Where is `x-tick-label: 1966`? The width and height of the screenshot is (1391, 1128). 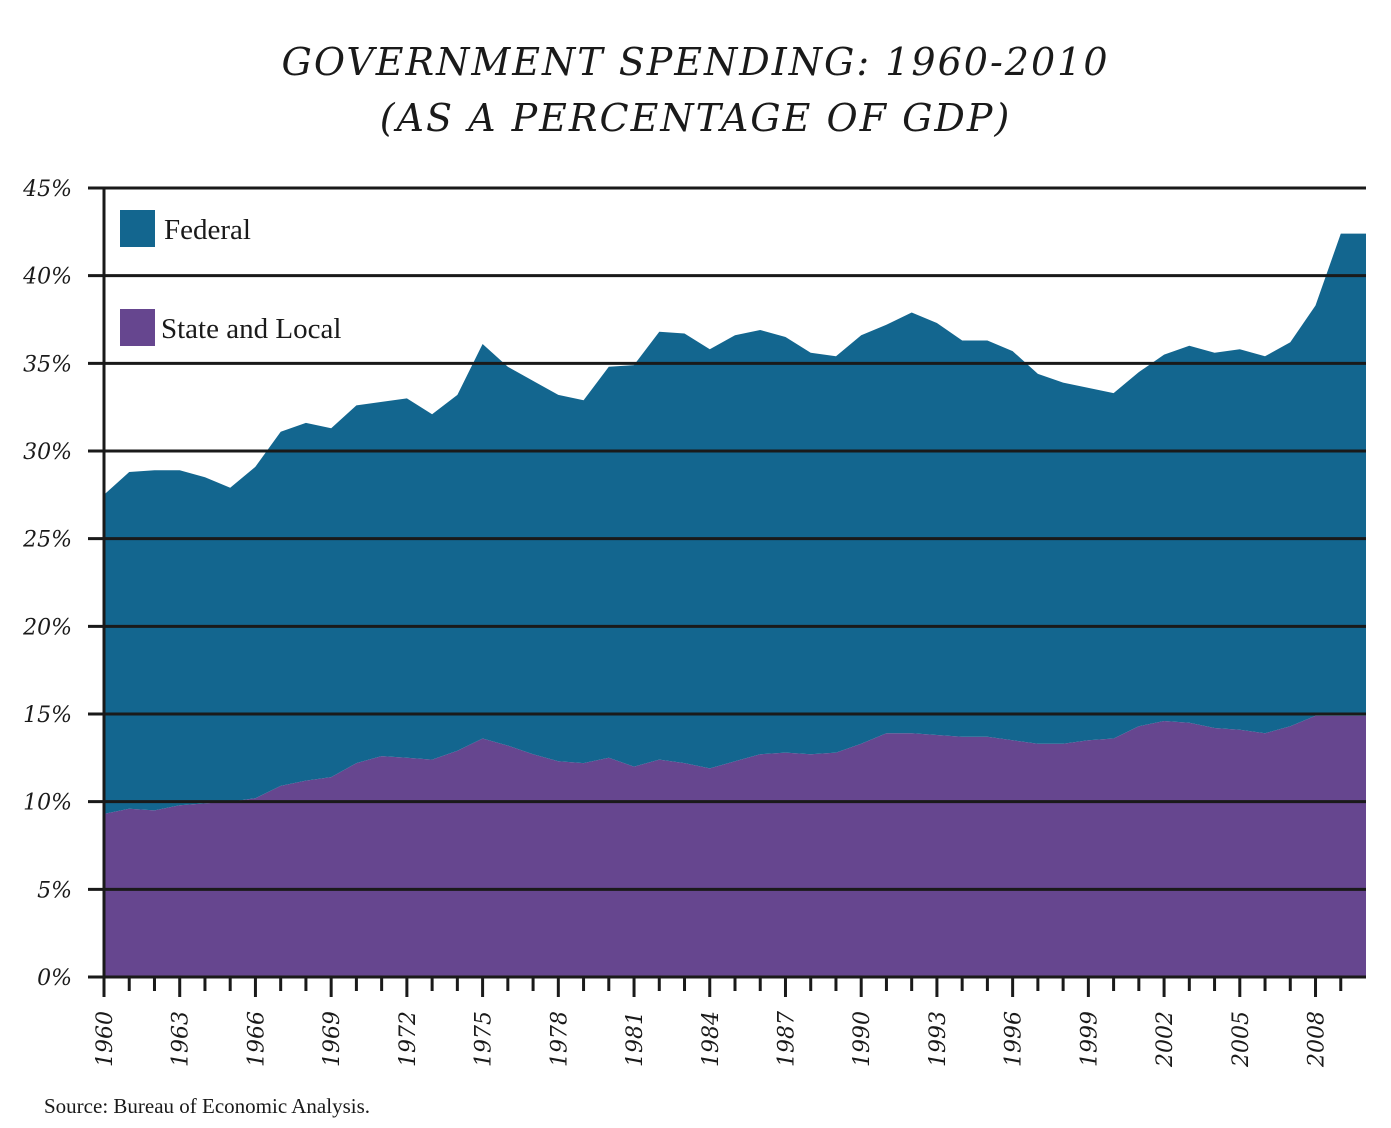 x-tick-label: 1966 is located at coordinates (256, 1039).